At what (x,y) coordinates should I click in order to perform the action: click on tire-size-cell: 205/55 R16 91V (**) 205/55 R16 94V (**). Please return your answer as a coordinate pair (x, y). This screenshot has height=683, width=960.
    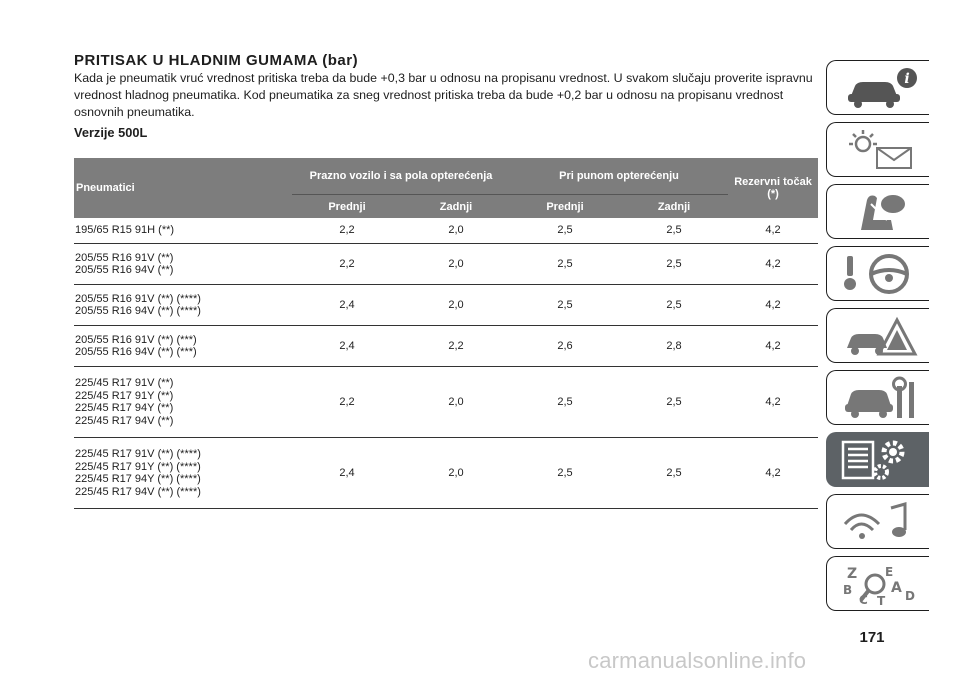
    Looking at the image, I should click on (183, 264).